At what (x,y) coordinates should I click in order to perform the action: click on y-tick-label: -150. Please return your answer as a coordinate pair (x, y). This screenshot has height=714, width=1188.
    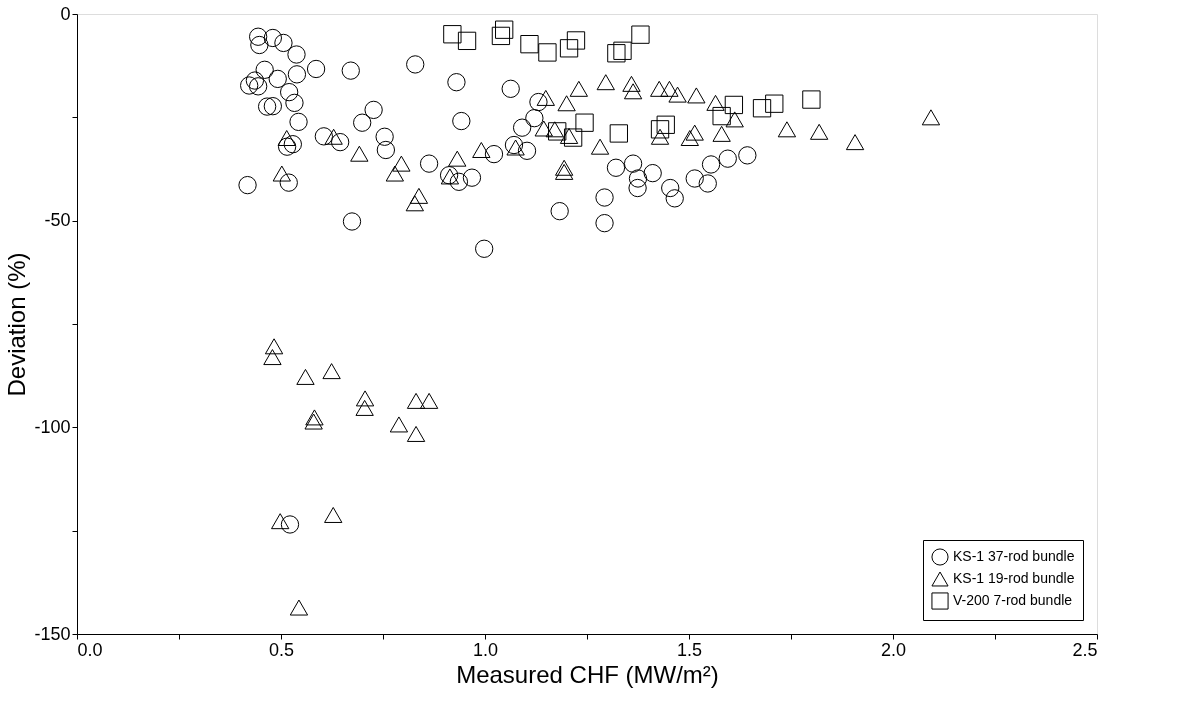
    Looking at the image, I should click on (52, 633).